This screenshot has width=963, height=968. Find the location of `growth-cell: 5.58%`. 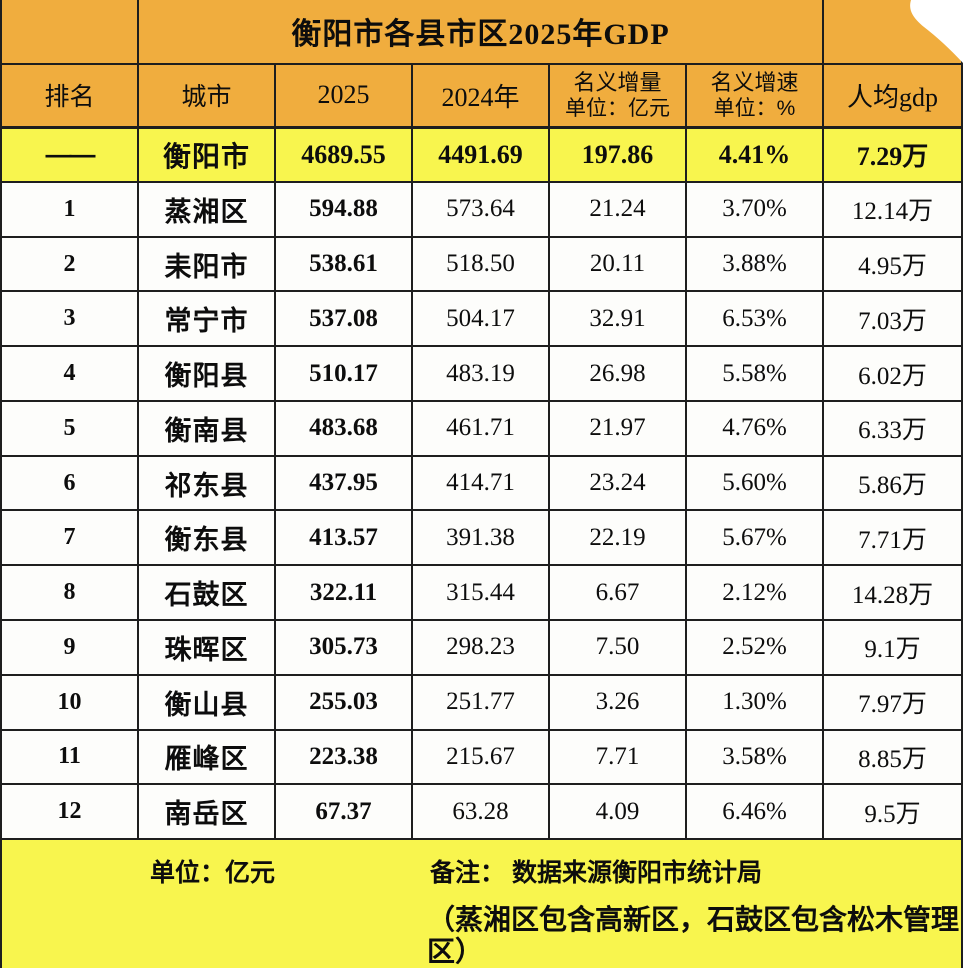

growth-cell: 5.58% is located at coordinates (755, 373).